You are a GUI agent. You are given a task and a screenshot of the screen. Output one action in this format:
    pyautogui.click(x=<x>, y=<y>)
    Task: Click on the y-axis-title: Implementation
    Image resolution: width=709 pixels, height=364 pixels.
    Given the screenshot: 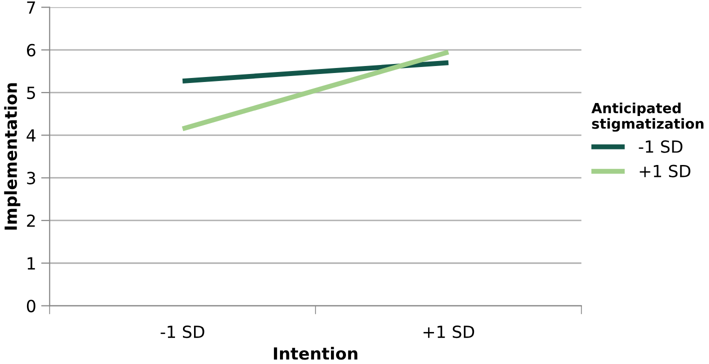 What is the action you would take?
    pyautogui.click(x=12, y=156)
    